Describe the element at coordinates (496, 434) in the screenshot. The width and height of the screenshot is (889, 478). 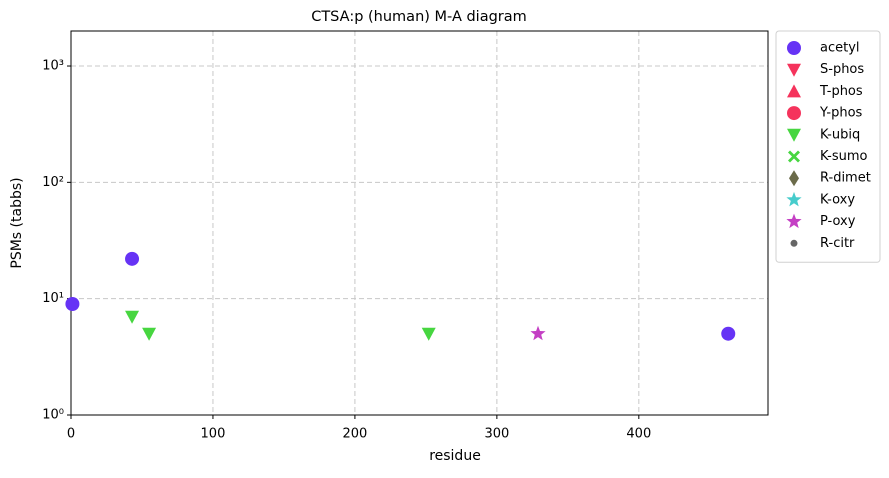
I see `x-tick-label: 300` at that location.